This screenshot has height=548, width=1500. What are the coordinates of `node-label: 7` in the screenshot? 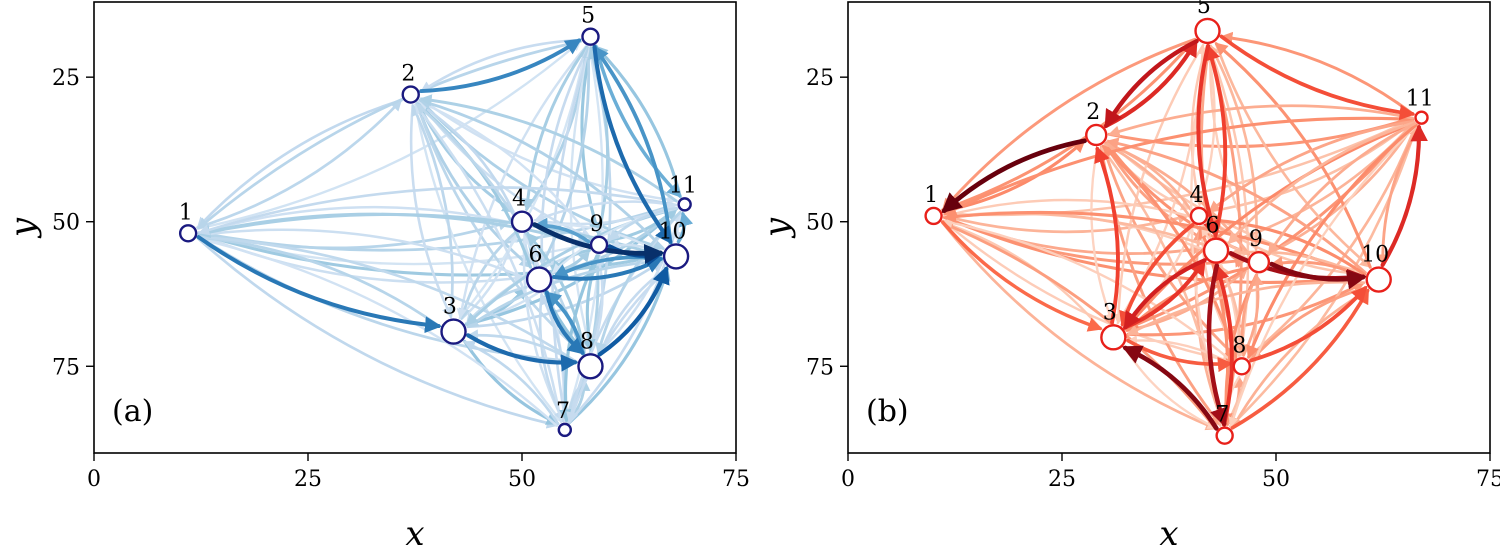 It's located at (563, 411).